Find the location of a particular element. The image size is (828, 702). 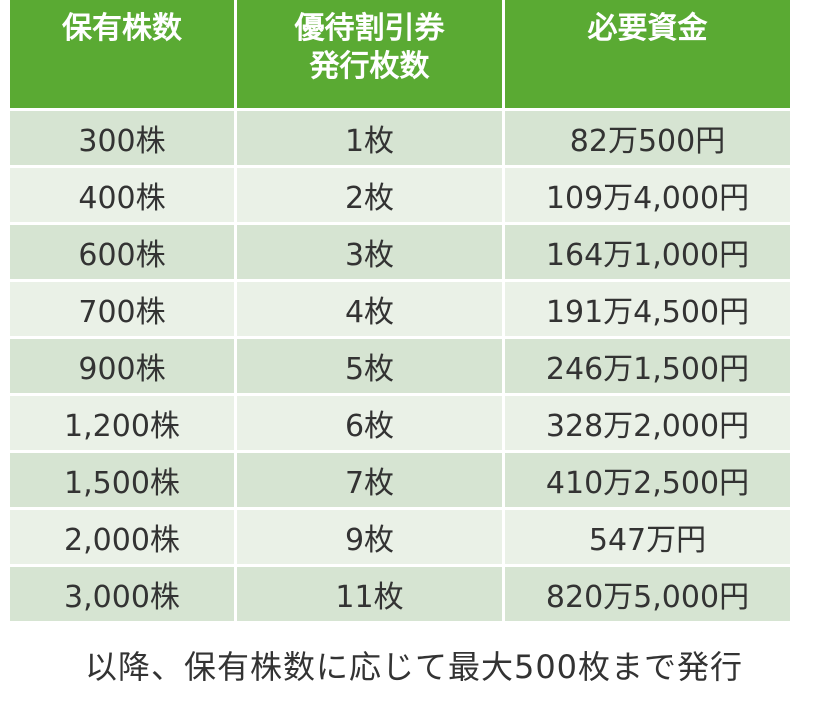

header-tickets: 優待割引券 発行枚数 is located at coordinates (371, 55).